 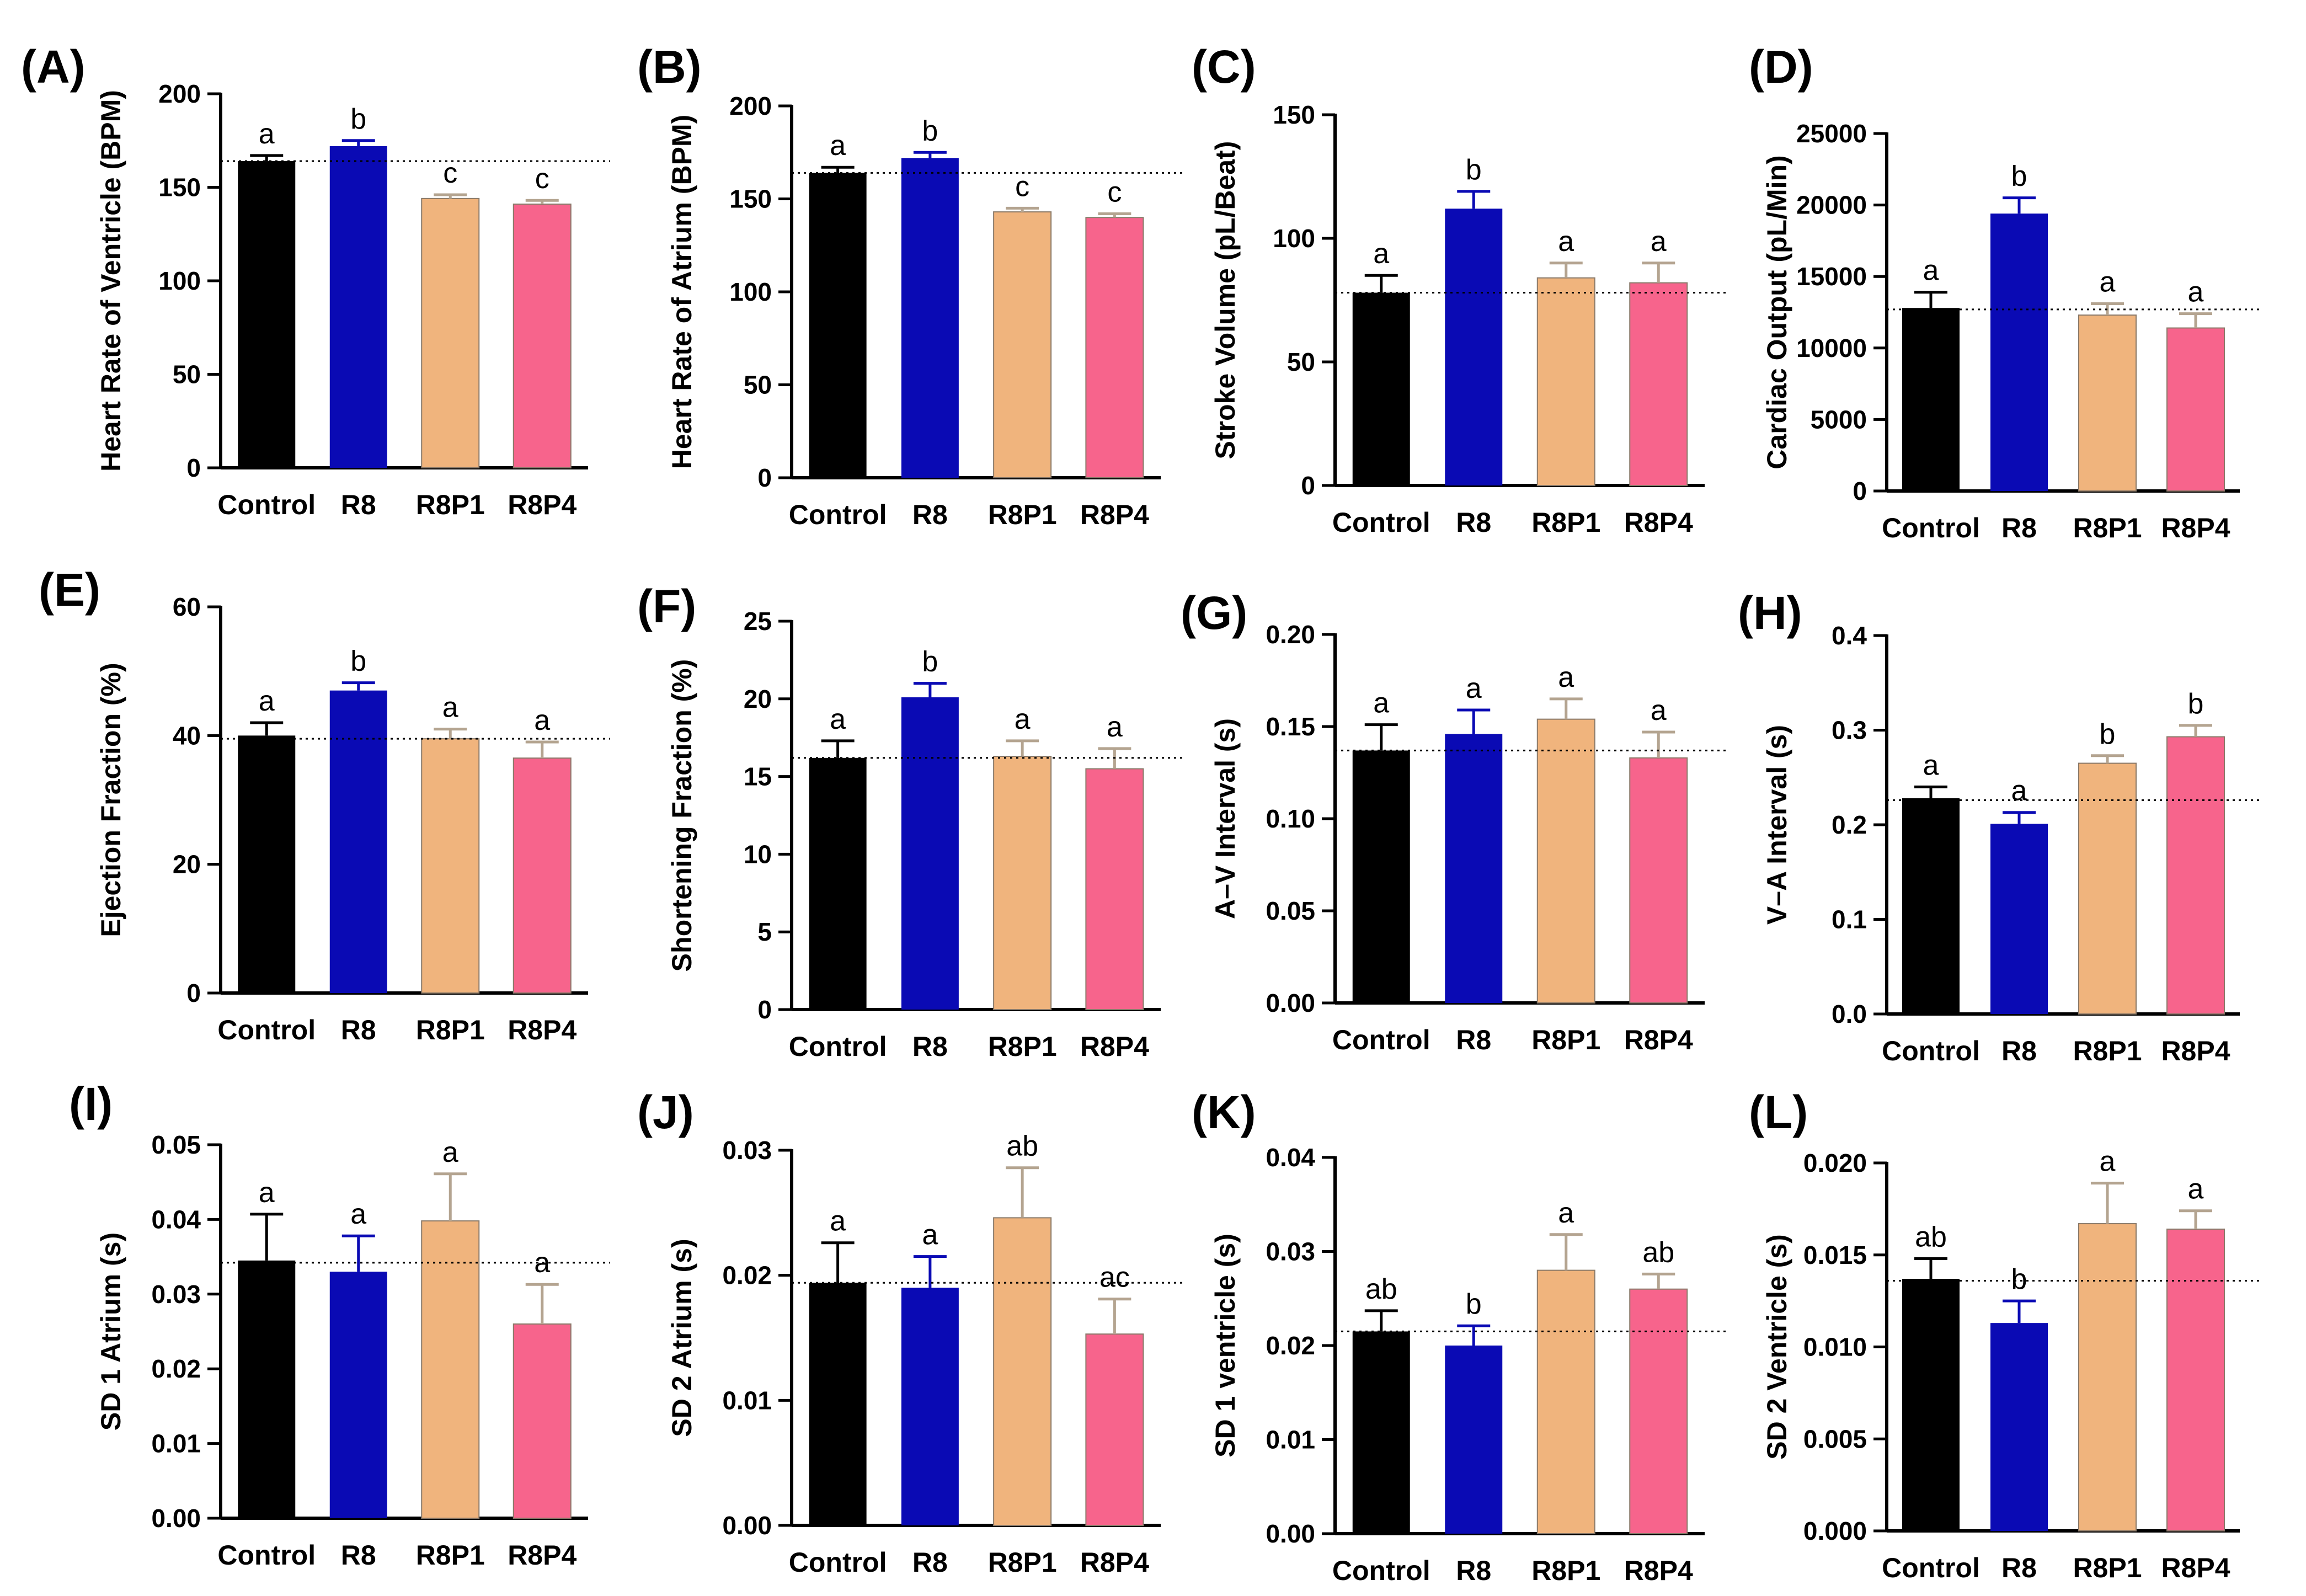 What do you see at coordinates (1831, 205) in the screenshot?
I see `y-tick-label: 20000` at bounding box center [1831, 205].